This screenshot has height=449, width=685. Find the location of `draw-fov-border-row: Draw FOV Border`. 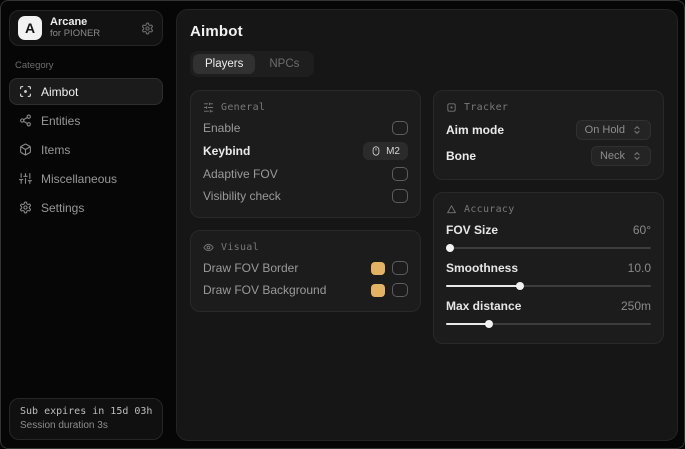

draw-fov-border-row: Draw FOV Border is located at coordinates (305, 268).